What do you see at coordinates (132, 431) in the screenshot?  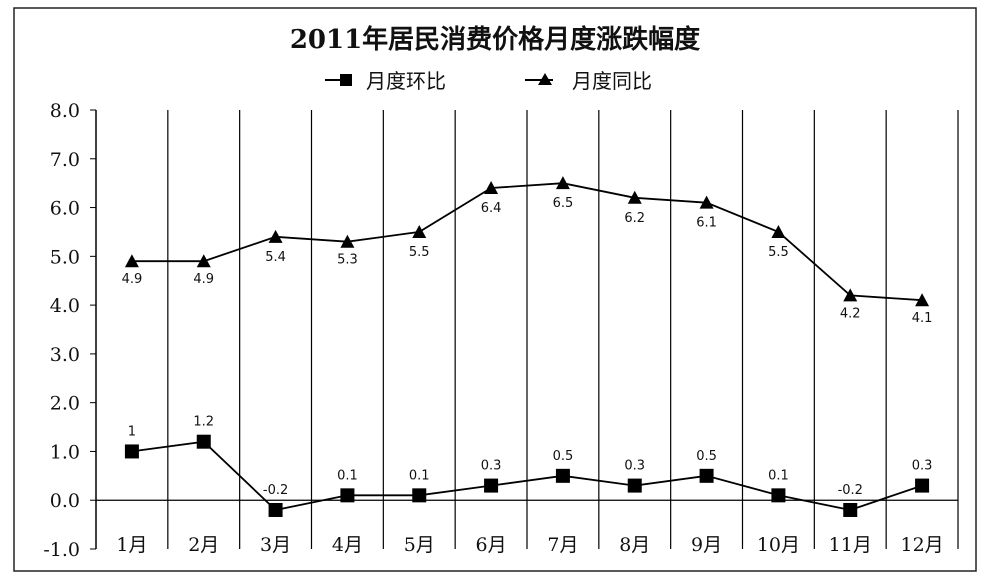 I see `mom-data-label: 1` at bounding box center [132, 431].